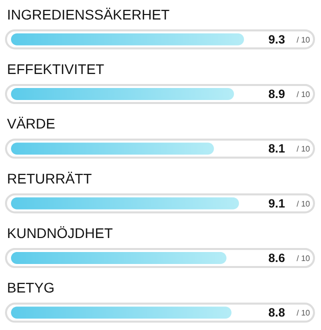  What do you see at coordinates (277, 258) in the screenshot?
I see `data-label: 8.6` at bounding box center [277, 258].